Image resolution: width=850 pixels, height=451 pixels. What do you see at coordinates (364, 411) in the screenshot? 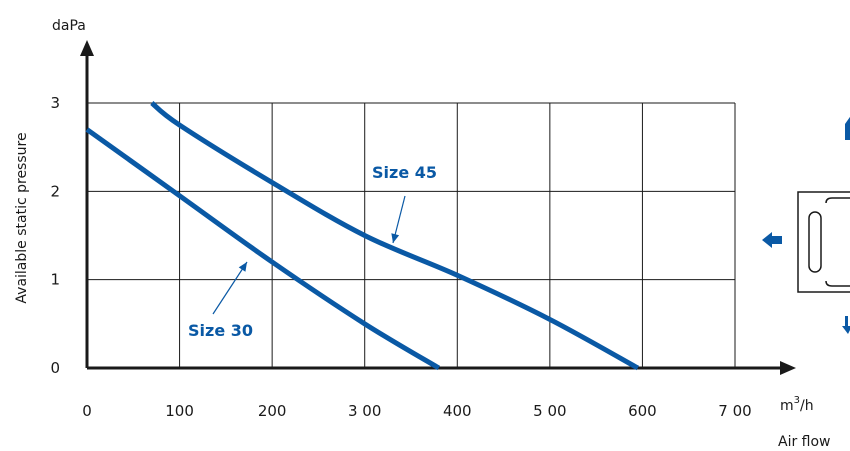
I see `x-tick-label: 3 00` at bounding box center [364, 411].